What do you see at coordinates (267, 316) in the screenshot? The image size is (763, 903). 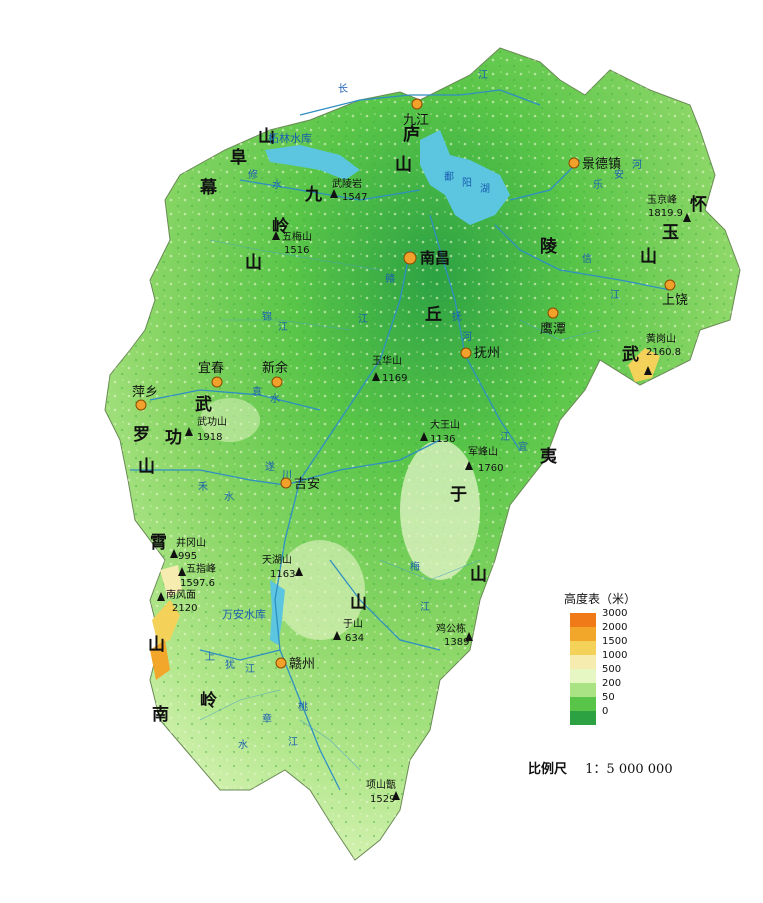 I see `svg-text: 锦` at bounding box center [267, 316].